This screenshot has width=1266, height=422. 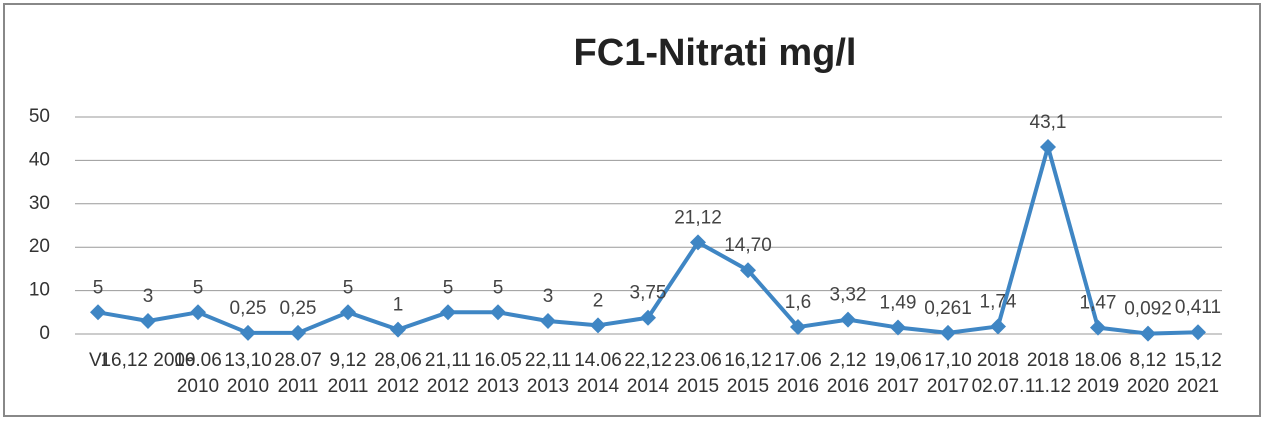 I want to click on x-tick-label: 8,12, so click(x=1148, y=360).